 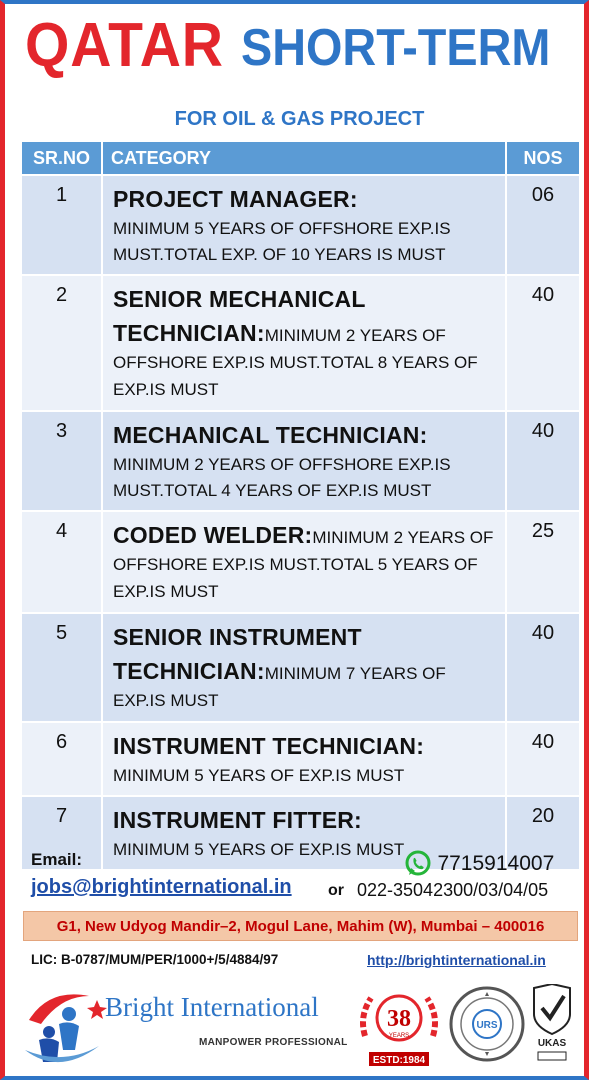 What do you see at coordinates (299, 119) in the screenshot?
I see `subtitle: FOR OIL & GAS PROJECT` at bounding box center [299, 119].